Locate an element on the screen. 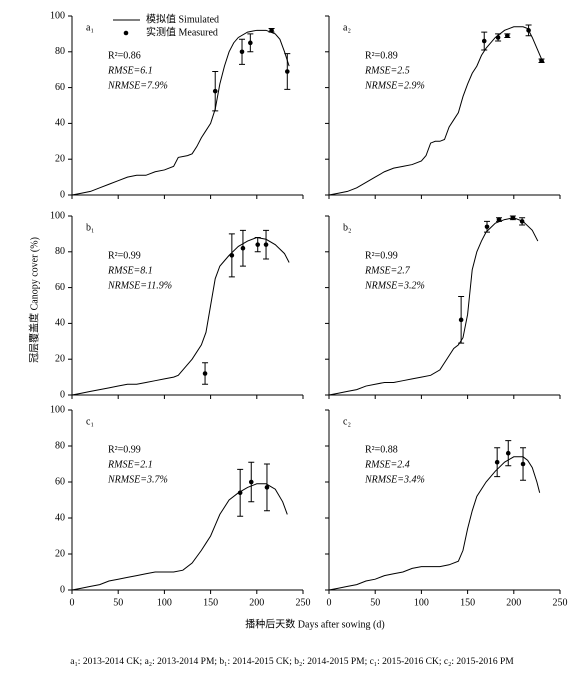 This screenshot has width=585, height=681. annotation: RMSE=2.1 is located at coordinates (130, 464).